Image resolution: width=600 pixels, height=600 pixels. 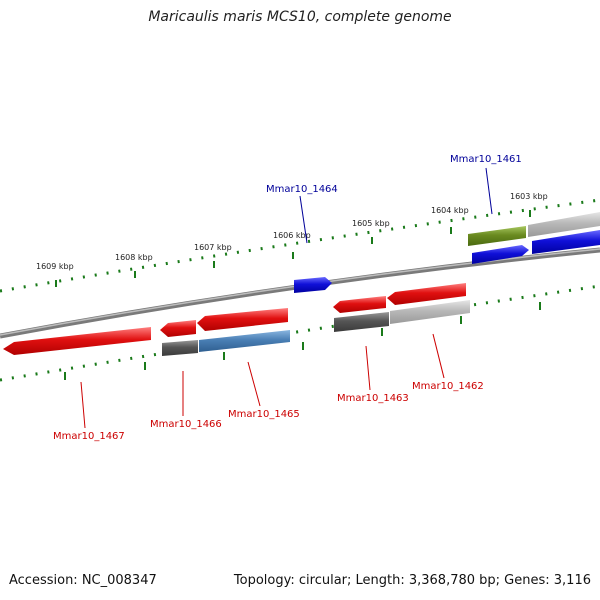 I want to click on gene-label-mmar10-1462: Mmar10_1462, so click(x=448, y=386).